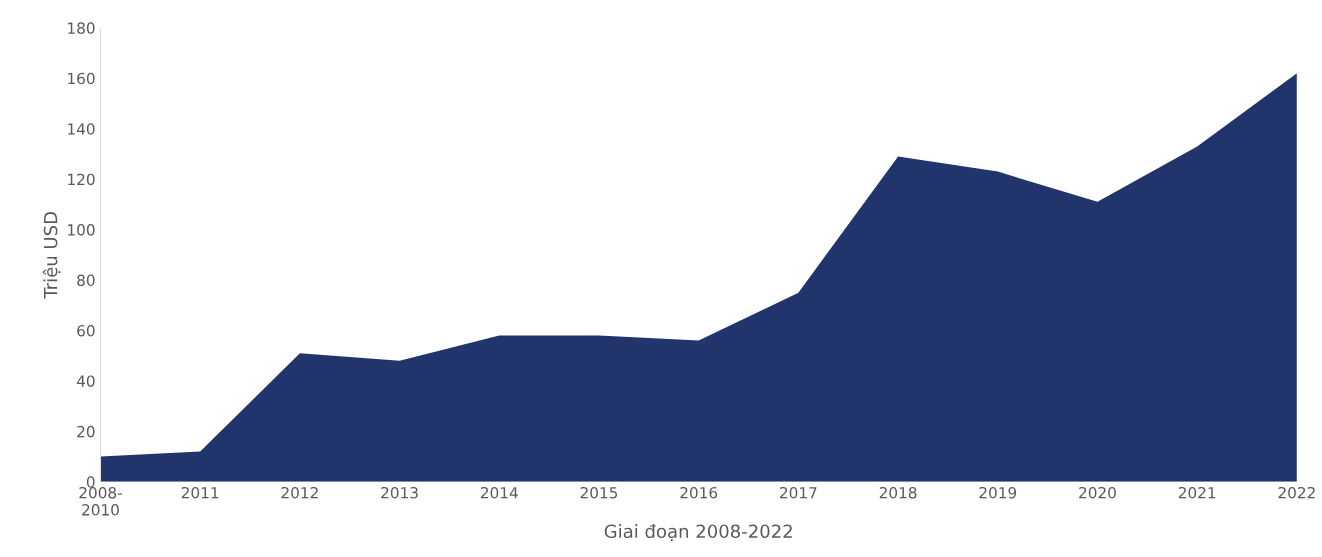 The image size is (1322, 557). What do you see at coordinates (81, 179) in the screenshot?
I see `y-tick-label: 120` at bounding box center [81, 179].